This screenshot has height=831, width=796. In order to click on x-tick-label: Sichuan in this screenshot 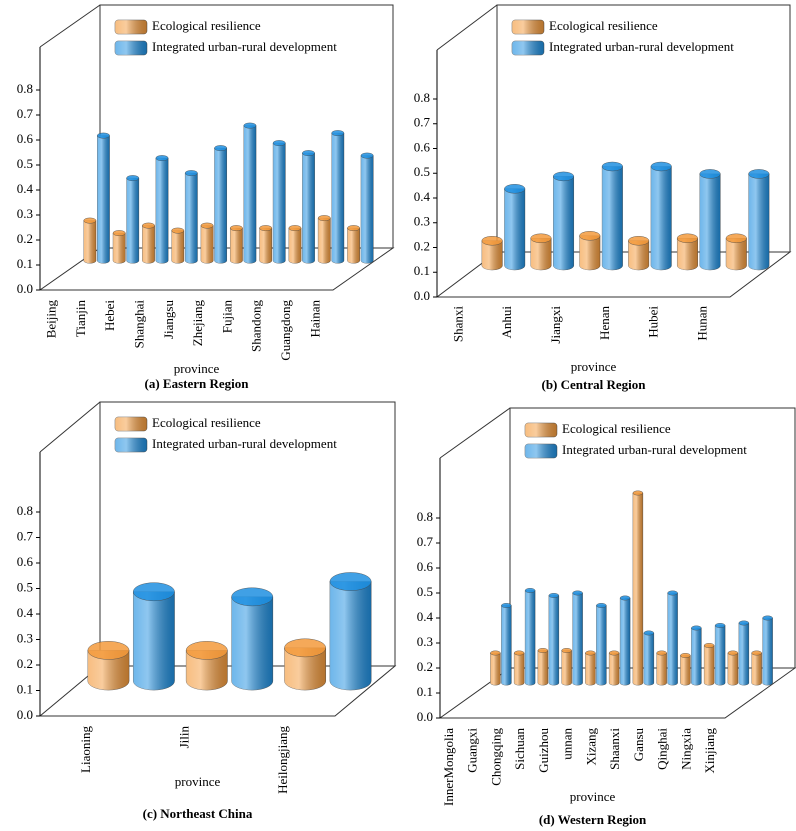, I will do `click(519, 749)`.